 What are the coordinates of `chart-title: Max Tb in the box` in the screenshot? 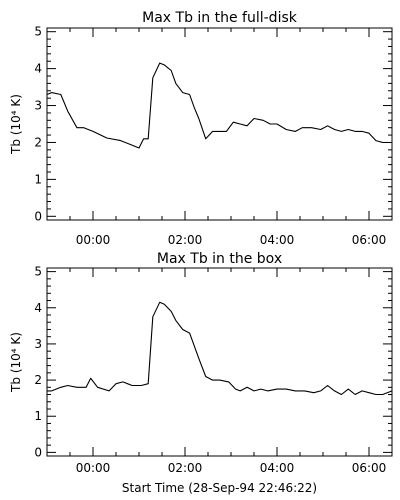 It's located at (219, 259).